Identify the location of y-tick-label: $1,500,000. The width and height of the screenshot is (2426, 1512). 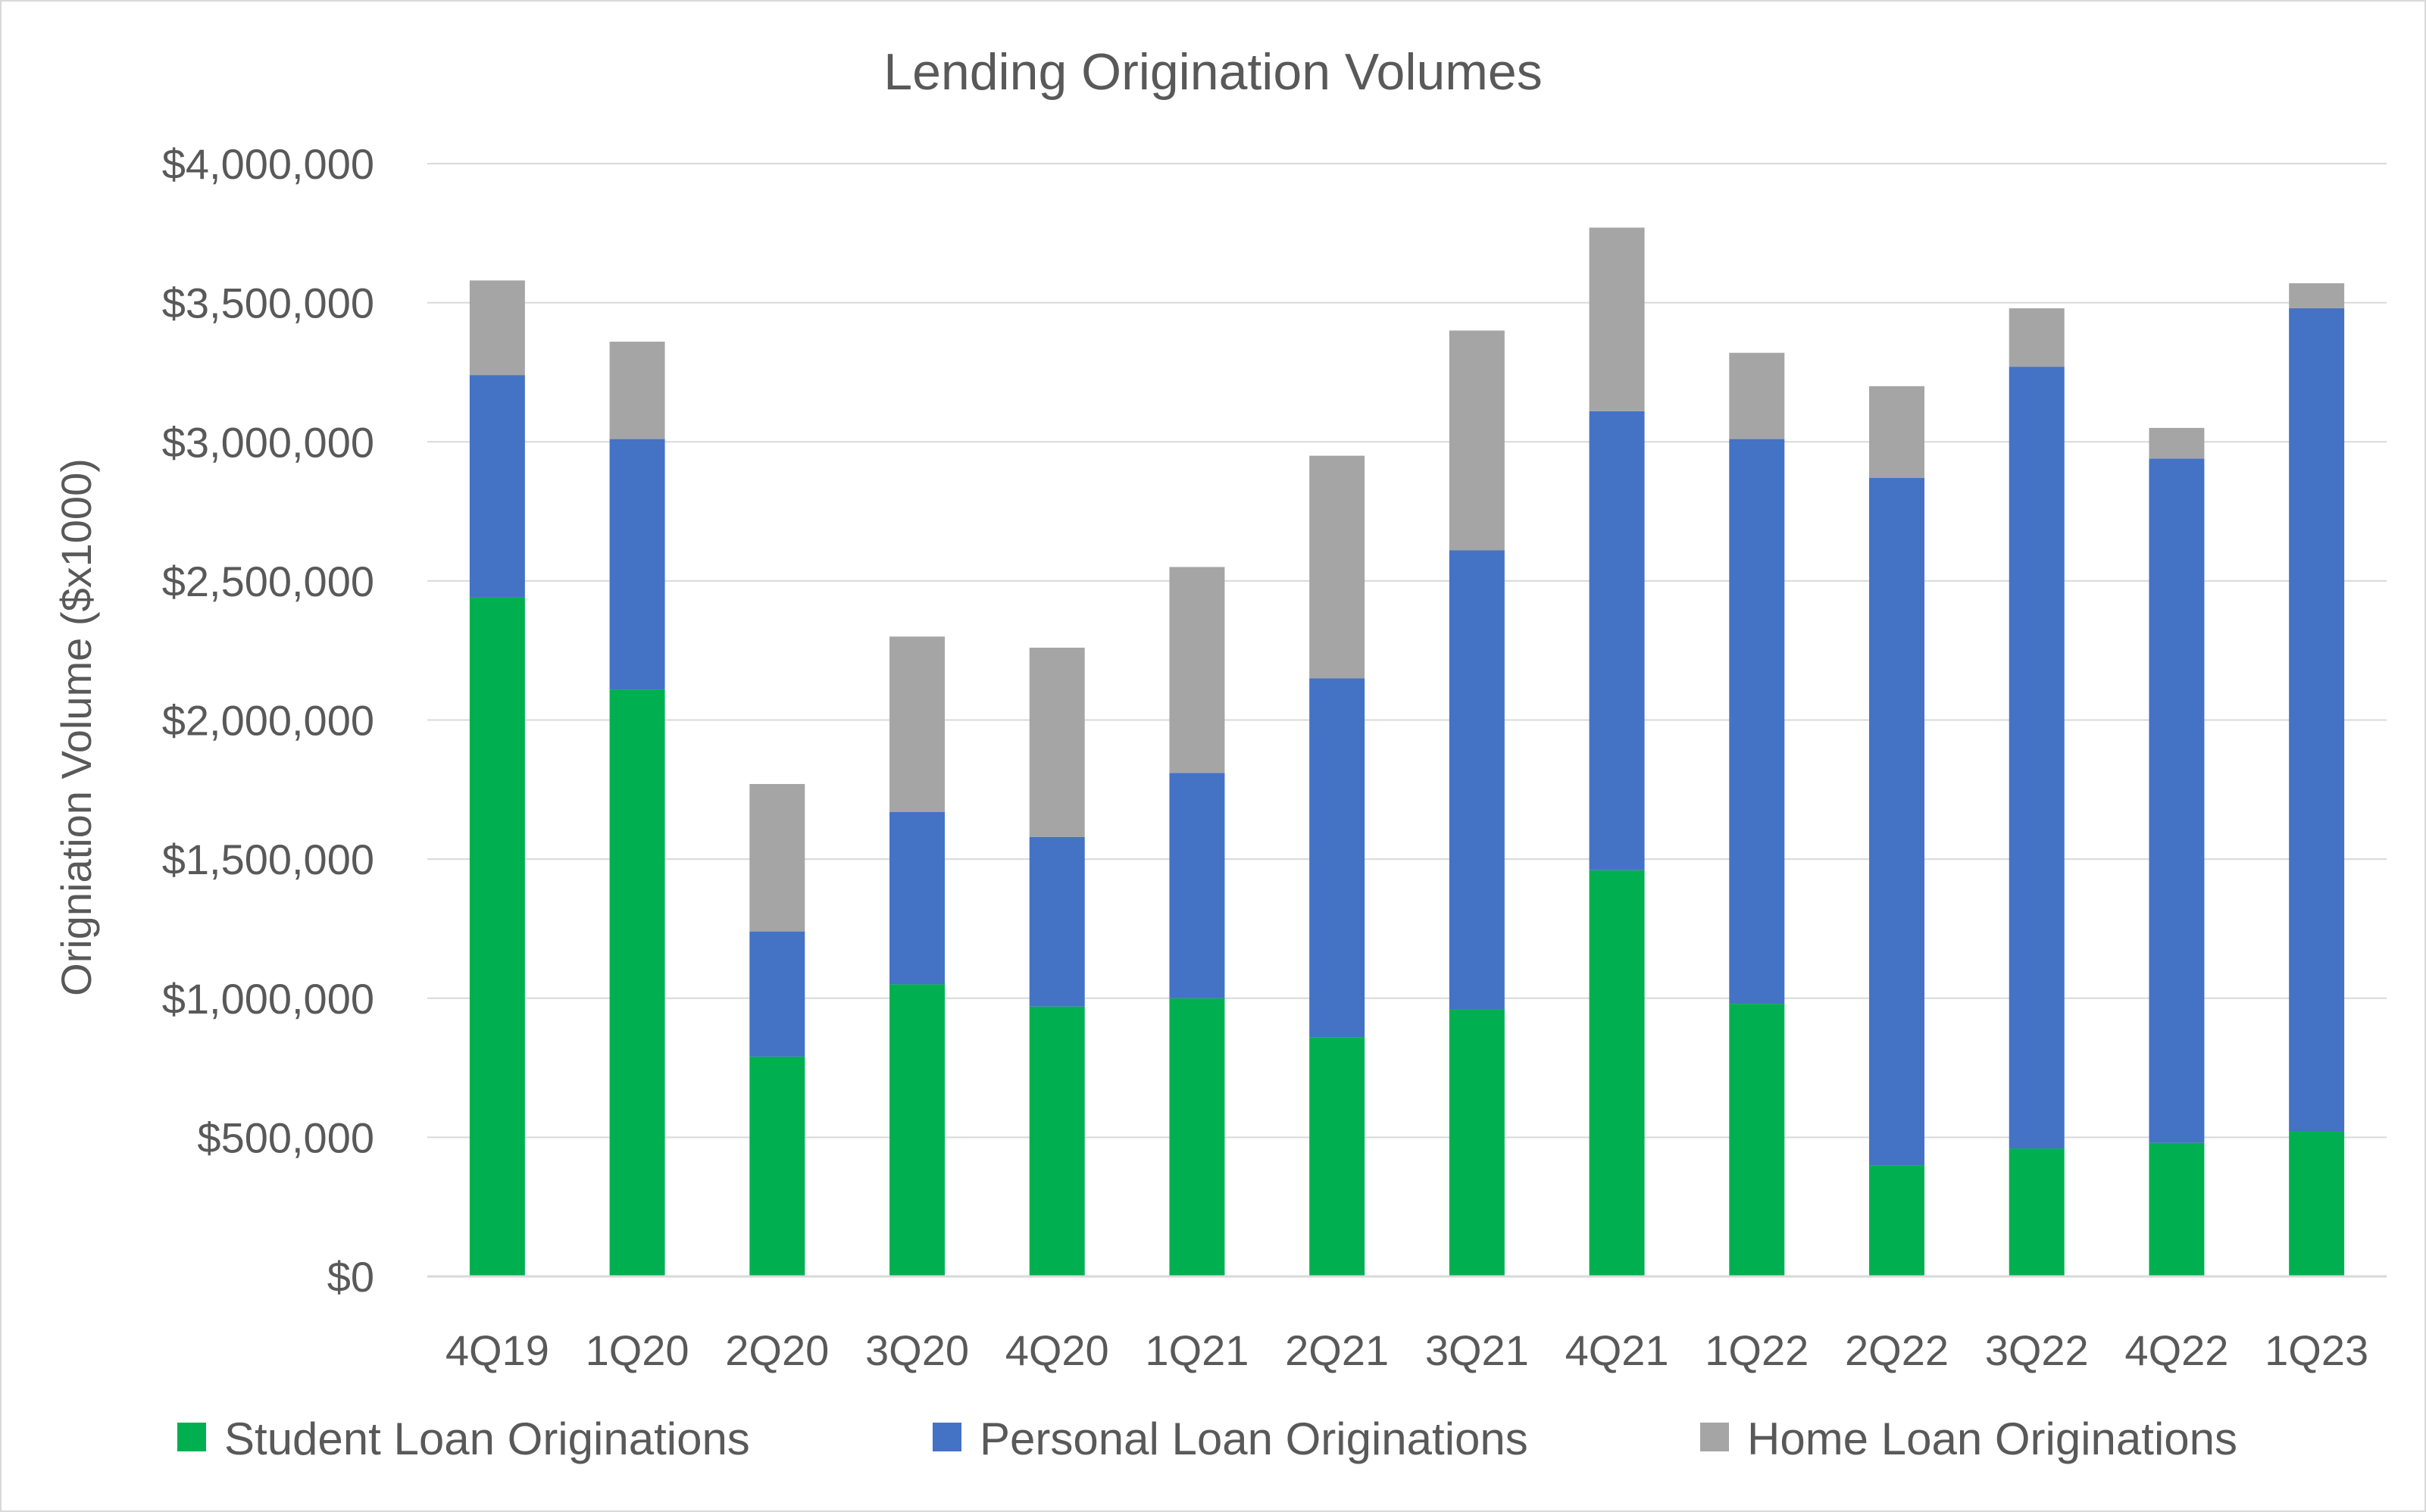
(268, 859).